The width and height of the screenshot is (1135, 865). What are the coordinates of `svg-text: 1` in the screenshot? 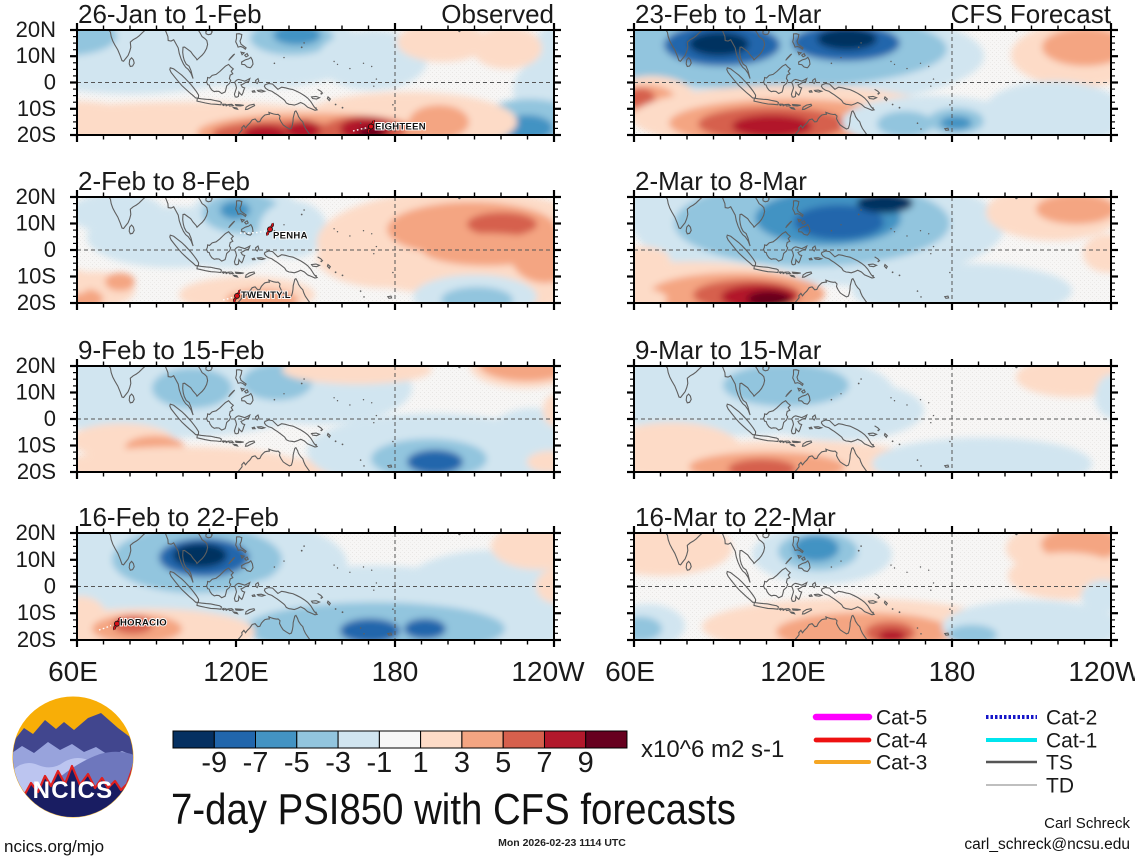 It's located at (421, 763).